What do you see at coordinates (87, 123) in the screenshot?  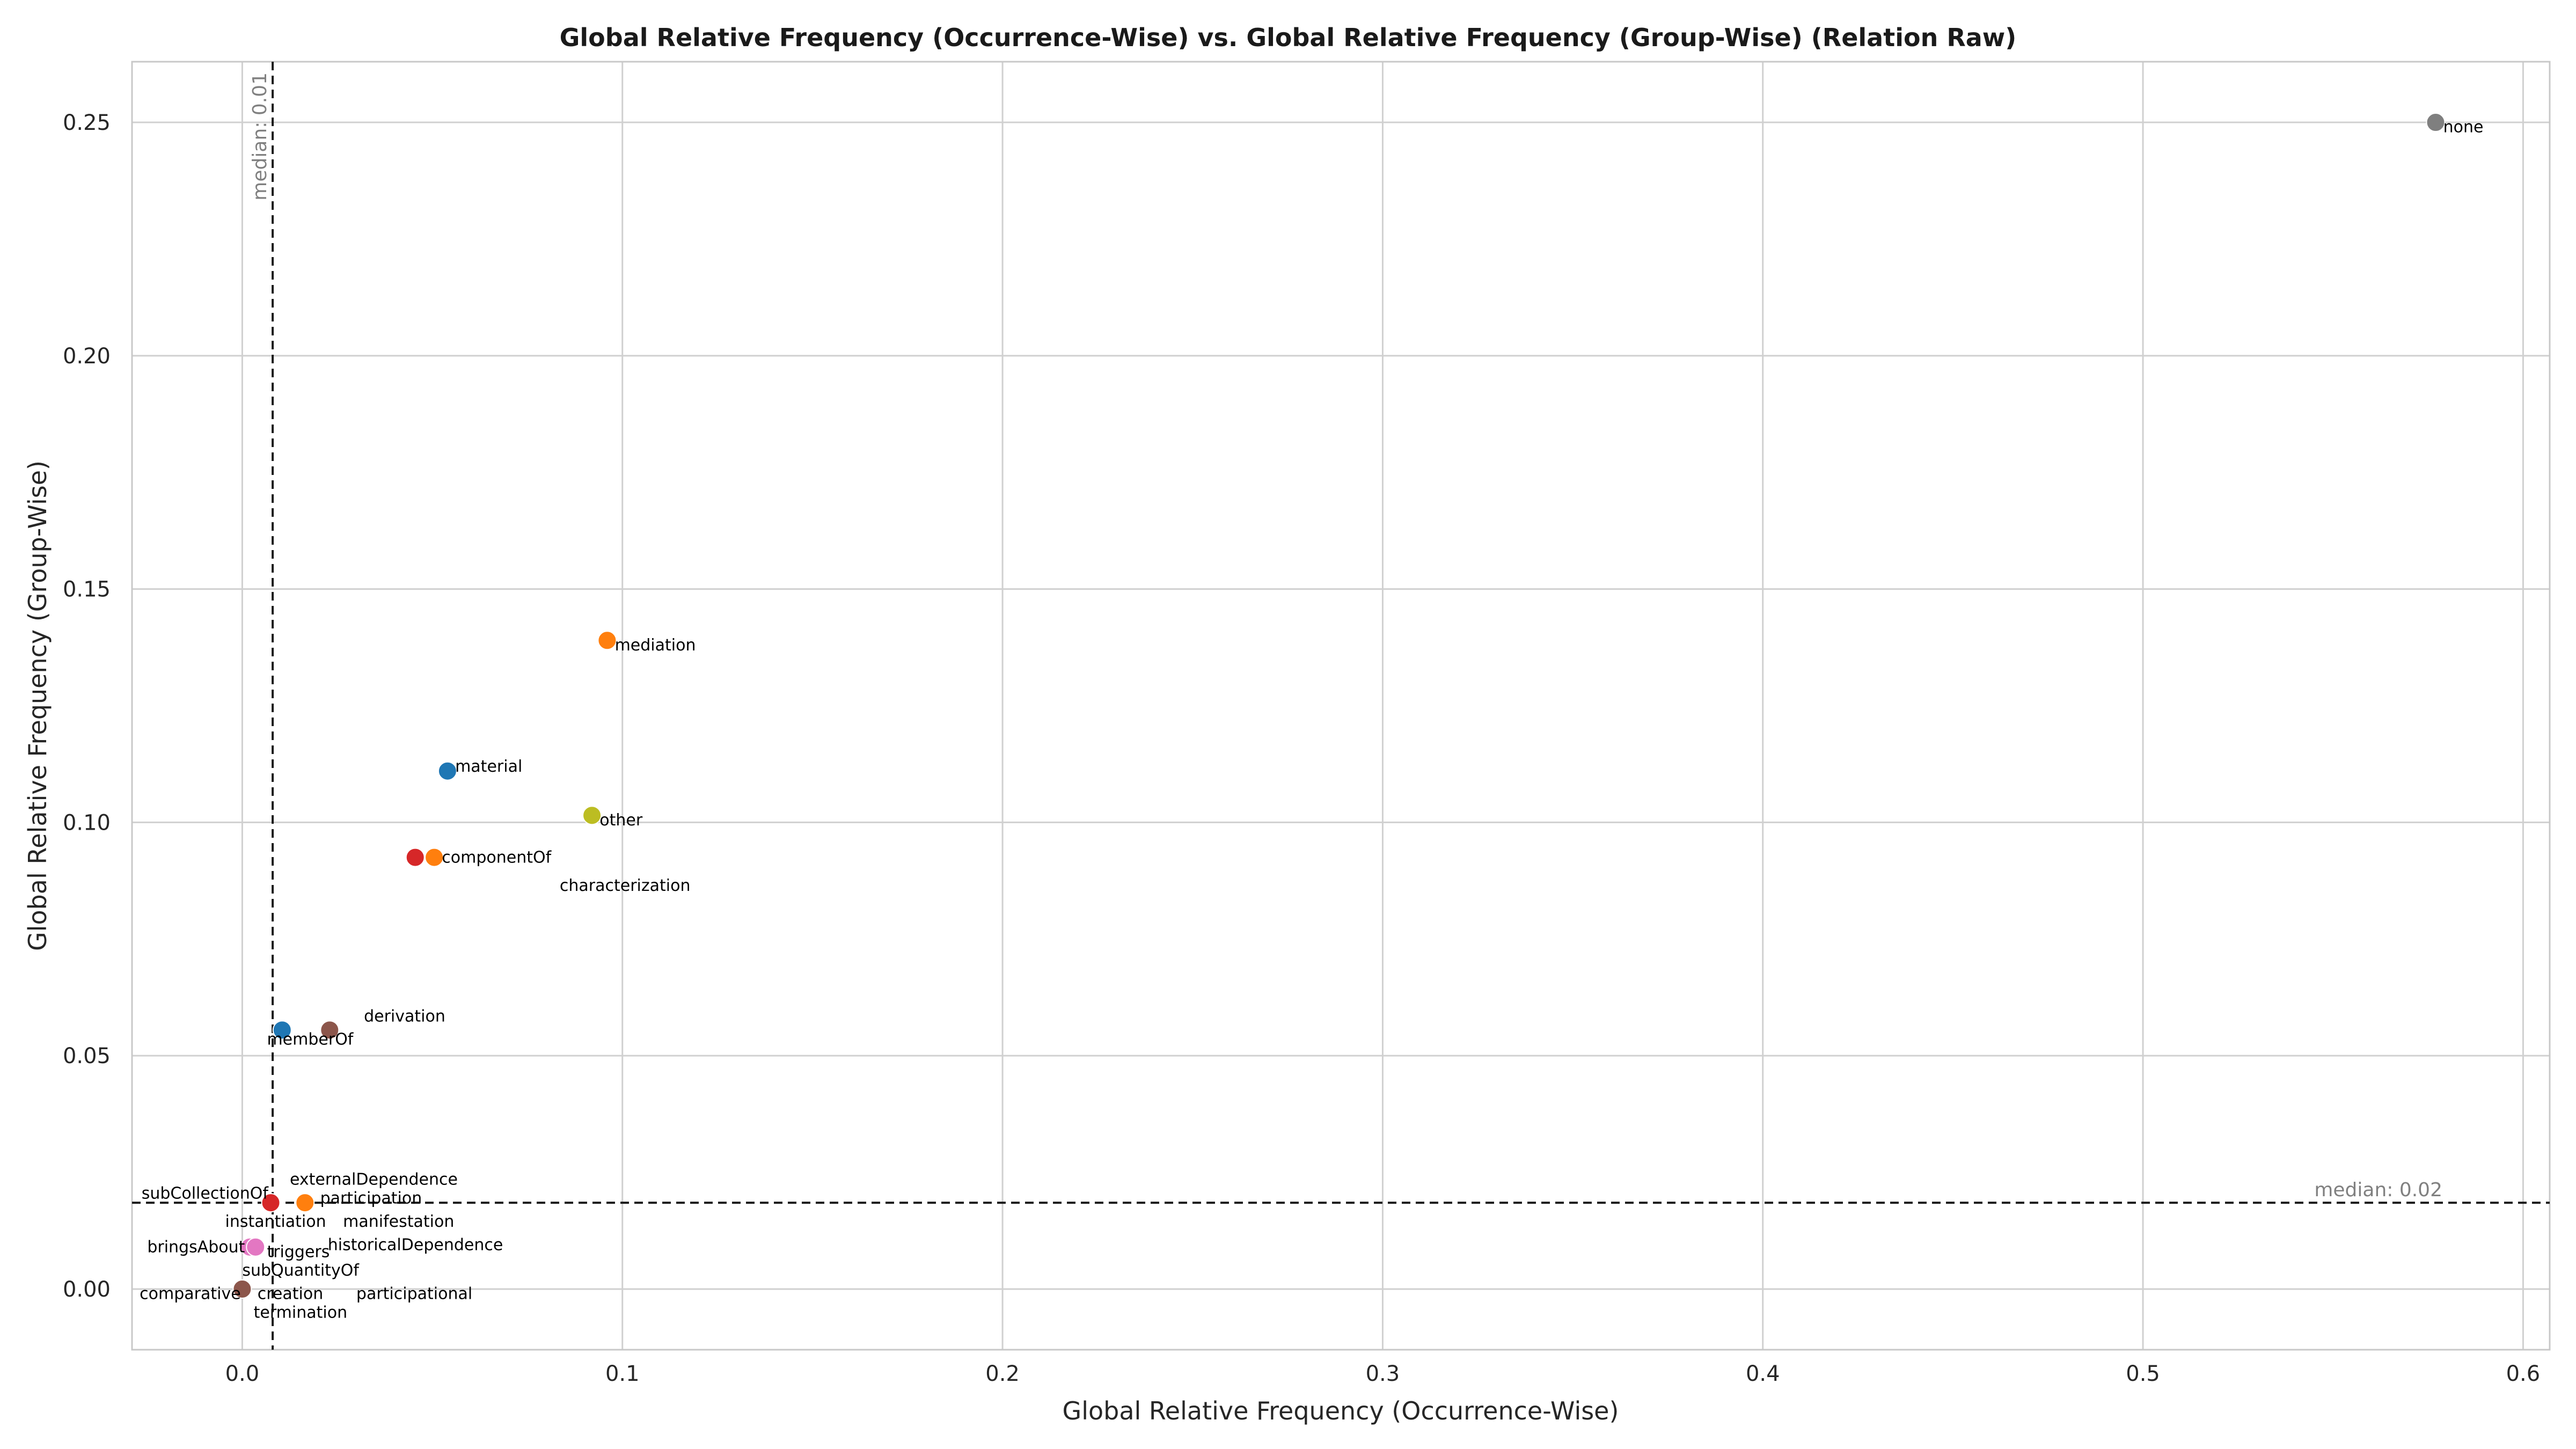 I see `y-tick-label: 0.25` at bounding box center [87, 123].